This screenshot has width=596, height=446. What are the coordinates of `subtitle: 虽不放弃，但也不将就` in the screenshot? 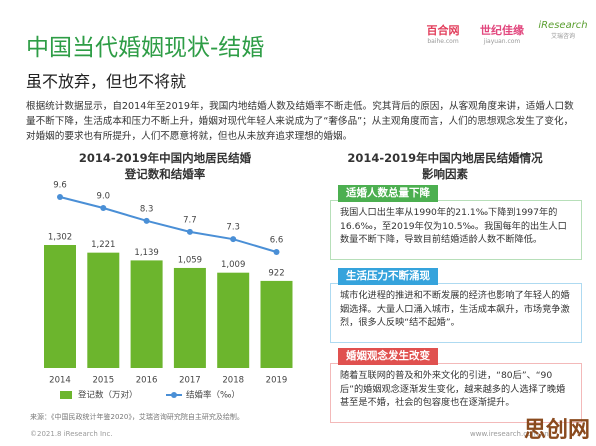 It's located at (106, 81).